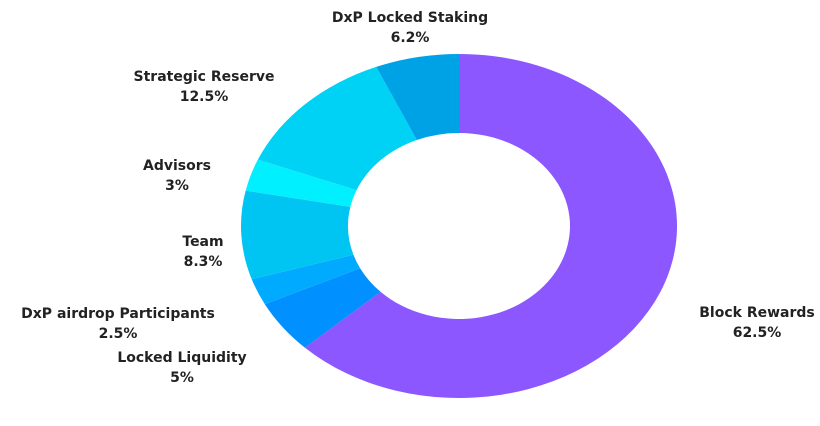 This screenshot has height=426, width=820. Describe the element at coordinates (177, 166) in the screenshot. I see `slice-label: Advisors` at that location.